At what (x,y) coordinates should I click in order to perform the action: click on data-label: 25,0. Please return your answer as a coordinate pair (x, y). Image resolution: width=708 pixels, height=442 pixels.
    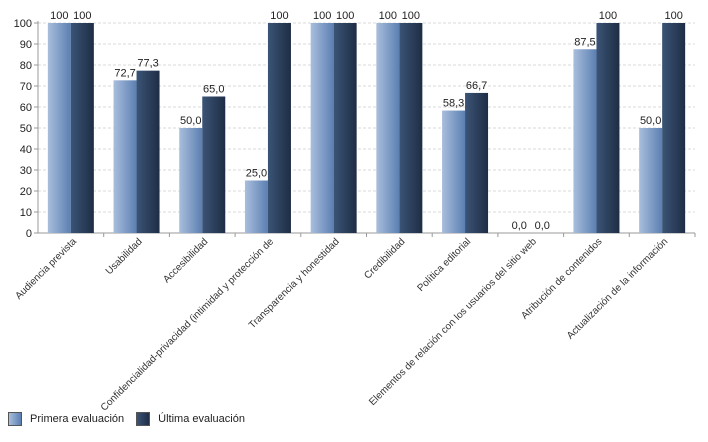
    Looking at the image, I should click on (256, 174).